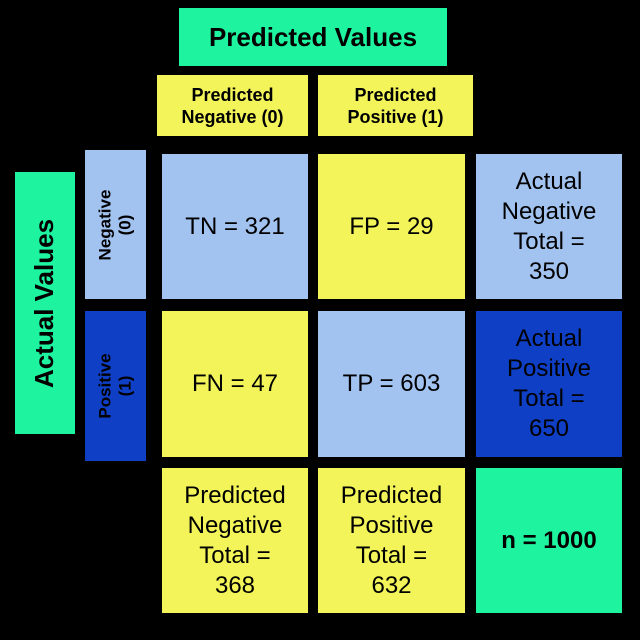 The width and height of the screenshot is (640, 640). Describe the element at coordinates (235, 540) in the screenshot. I see `predicted-negative-total-cell: Predicted Negative Total = 368` at that location.